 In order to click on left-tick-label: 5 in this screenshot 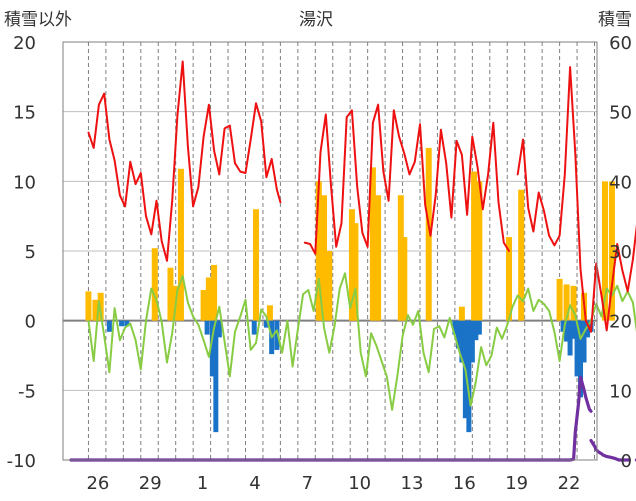, I will do `click(30, 252)`.